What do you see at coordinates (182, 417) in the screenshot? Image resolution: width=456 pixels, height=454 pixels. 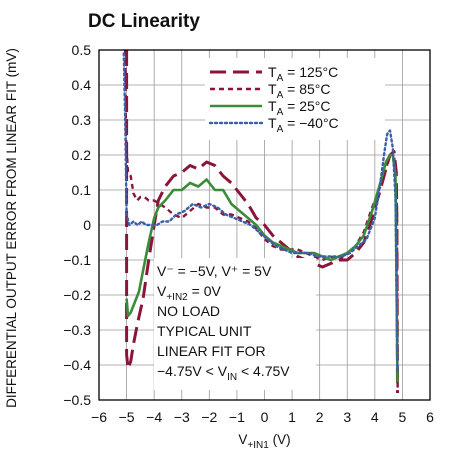 I see `x-tick-label: −3` at bounding box center [182, 417].